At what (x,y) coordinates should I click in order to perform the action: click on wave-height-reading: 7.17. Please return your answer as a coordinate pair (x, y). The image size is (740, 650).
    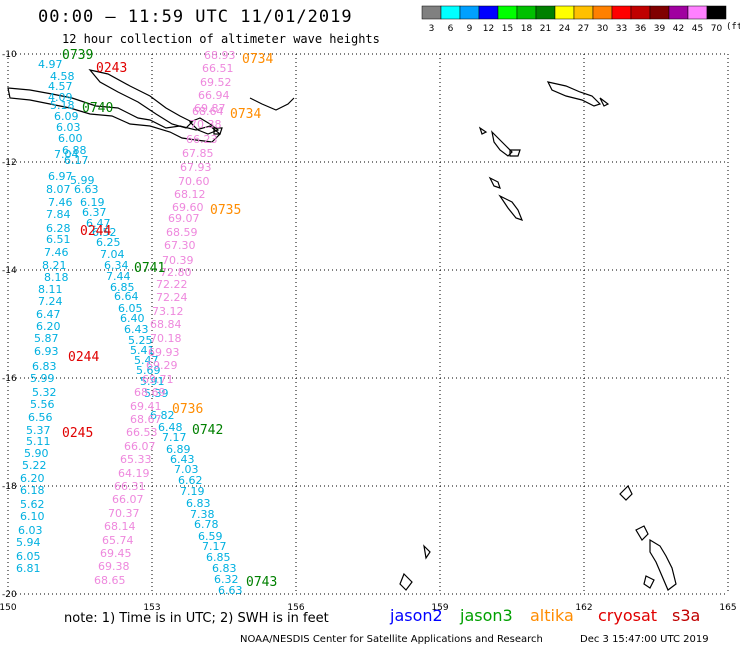
    Looking at the image, I should click on (214, 546).